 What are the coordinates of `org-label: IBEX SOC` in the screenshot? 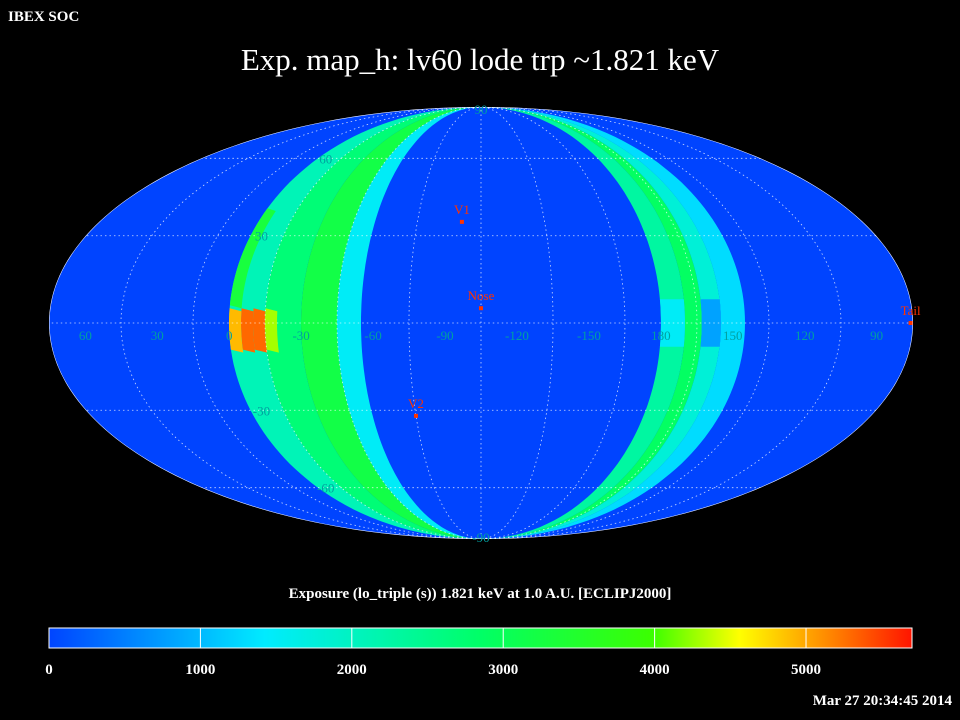 It's located at (44, 17).